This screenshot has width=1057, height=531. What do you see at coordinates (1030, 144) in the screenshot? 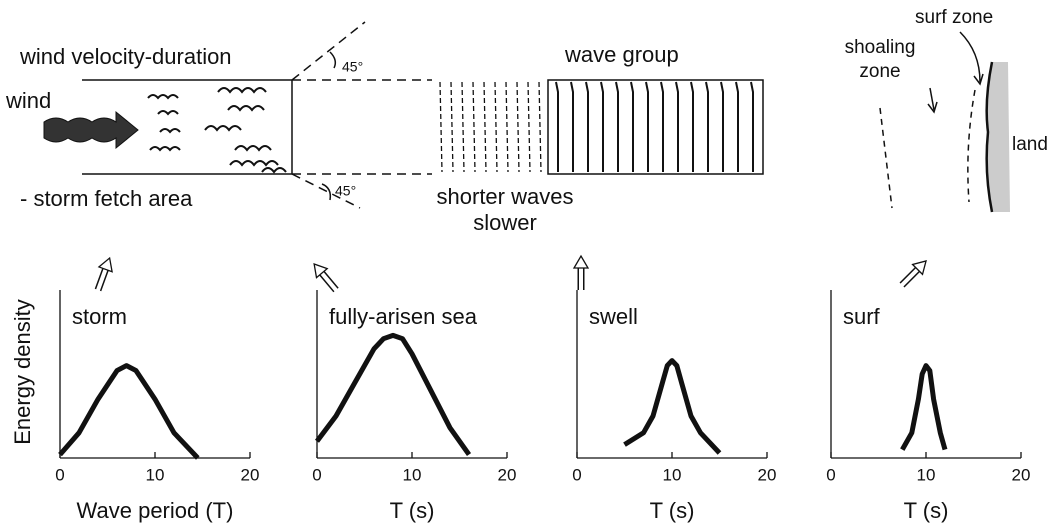
I see `label: land` at bounding box center [1030, 144].